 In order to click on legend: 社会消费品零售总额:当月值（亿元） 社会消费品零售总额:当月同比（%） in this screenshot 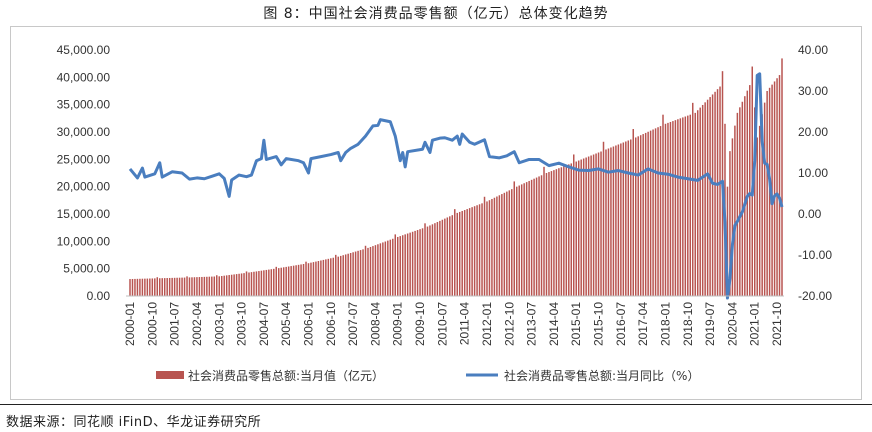, I will do `click(427, 375)`.